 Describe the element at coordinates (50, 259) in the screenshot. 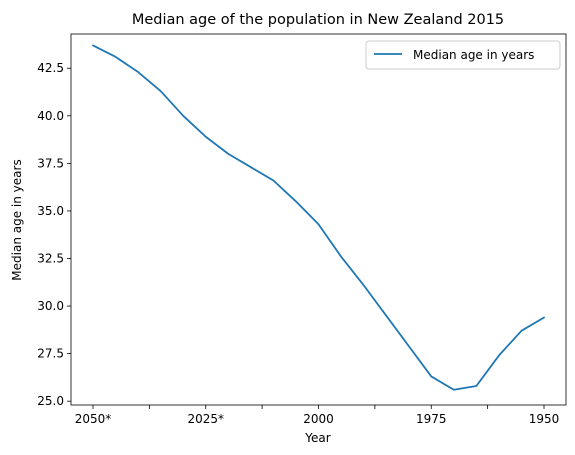

I see `y-tick-label: 32.5` at that location.